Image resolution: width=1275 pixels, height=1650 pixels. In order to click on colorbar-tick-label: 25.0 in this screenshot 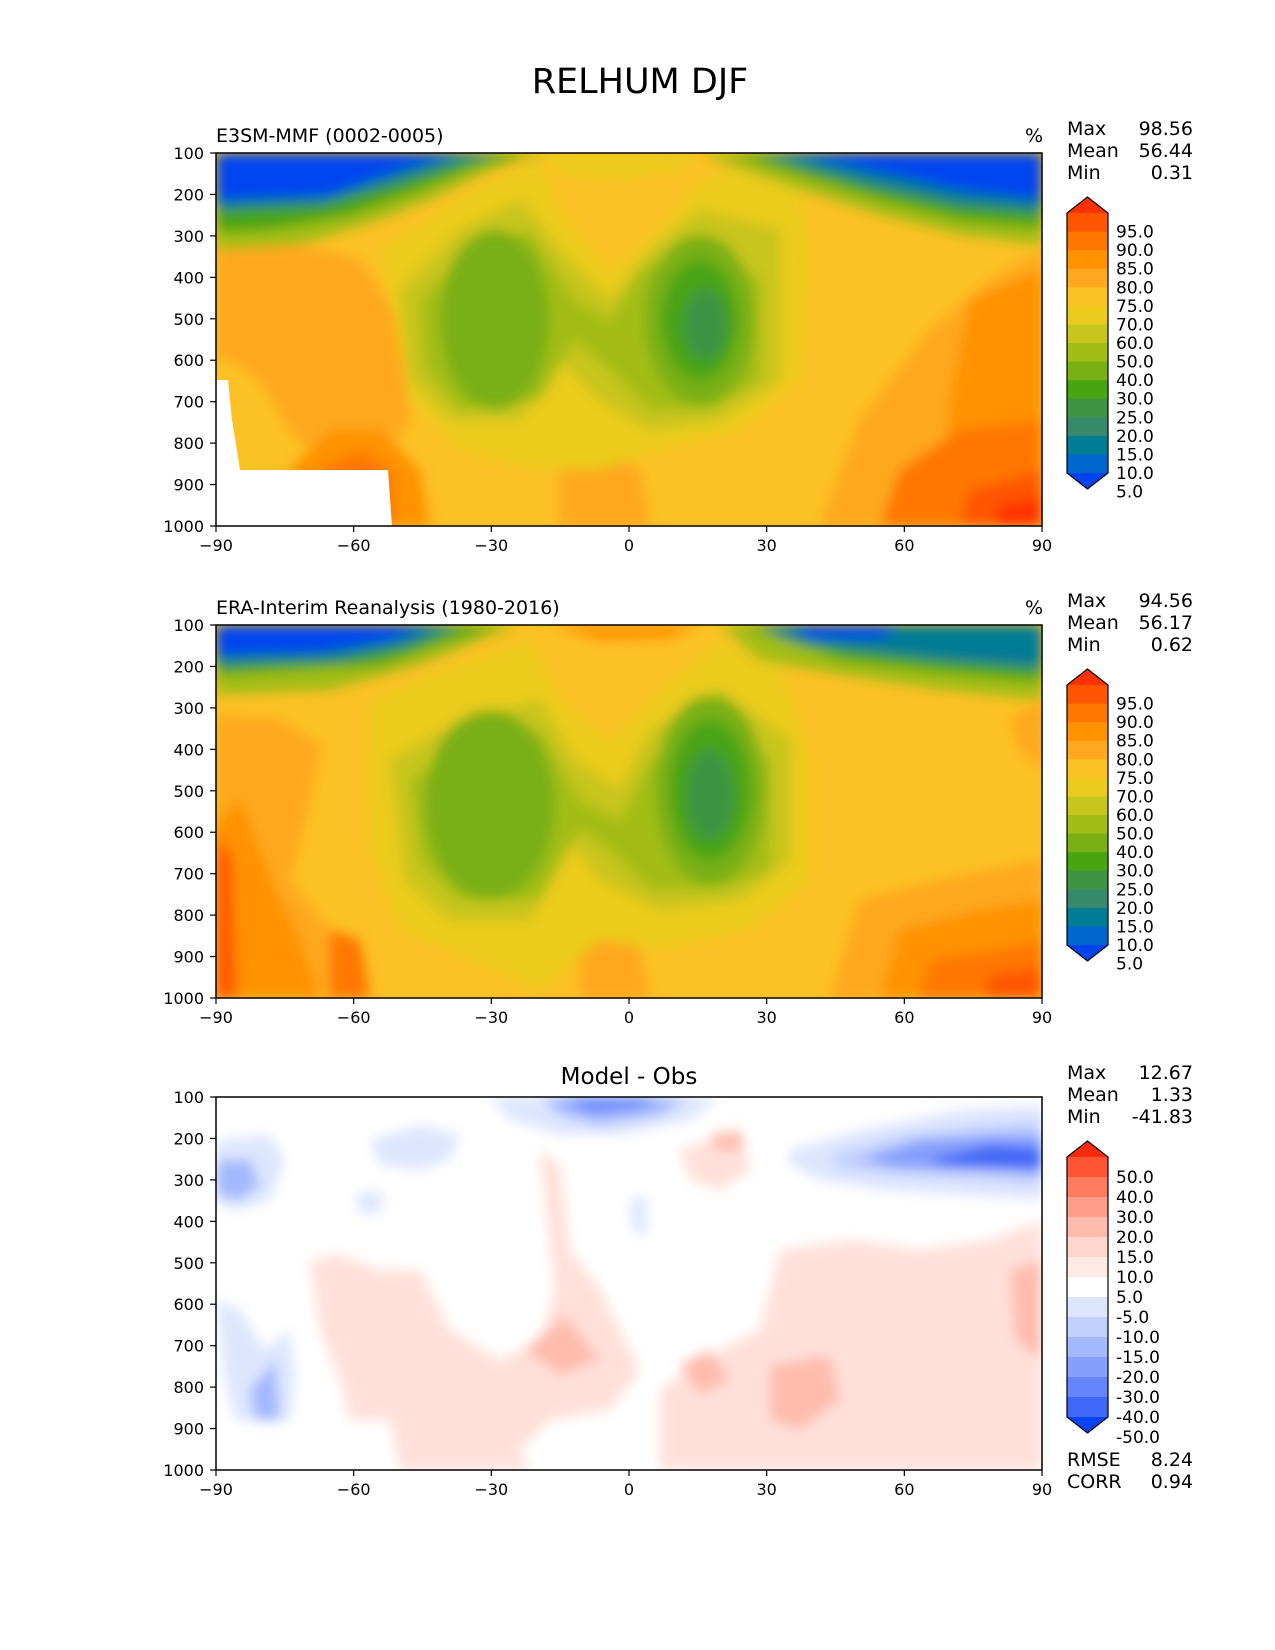, I will do `click(1135, 890)`.